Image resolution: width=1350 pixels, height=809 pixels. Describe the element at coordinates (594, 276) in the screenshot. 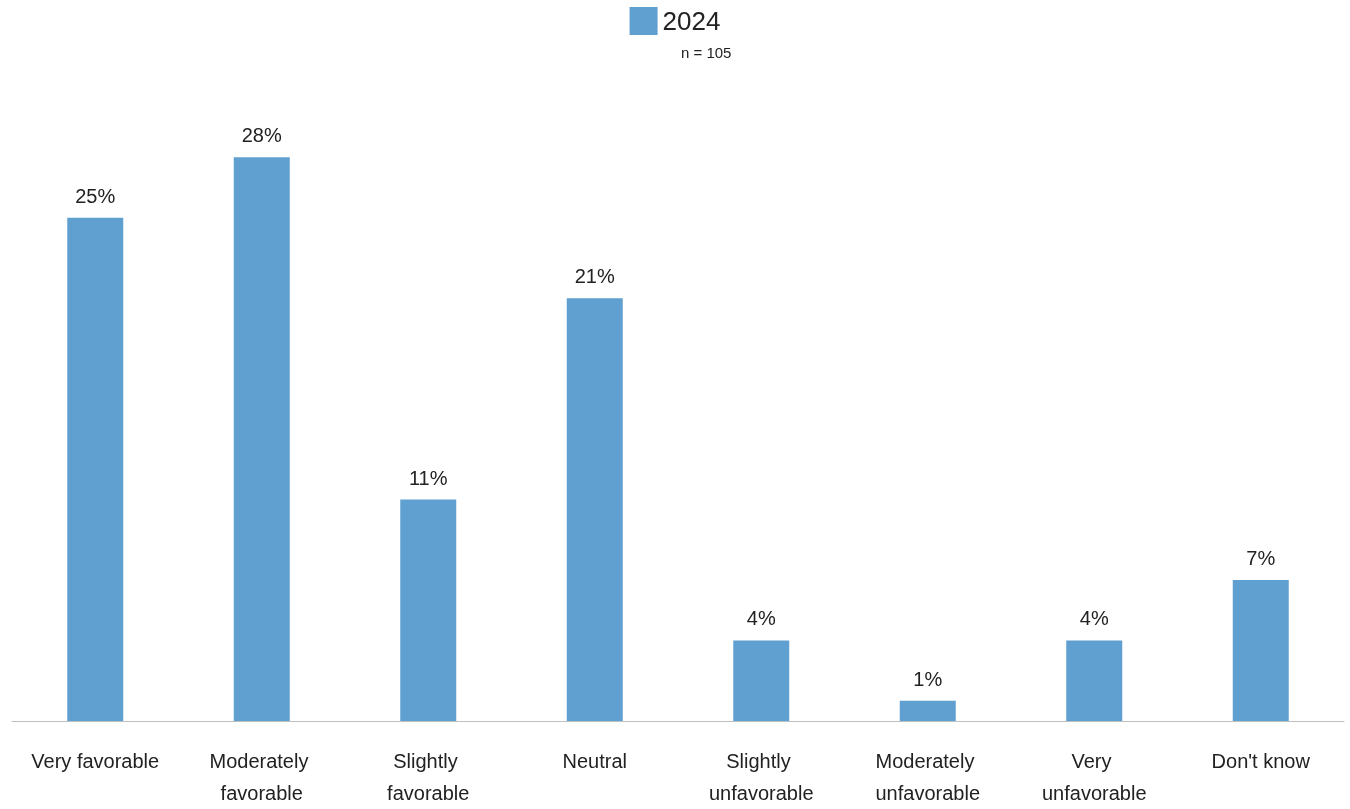

I see `data-label: 21%` at that location.